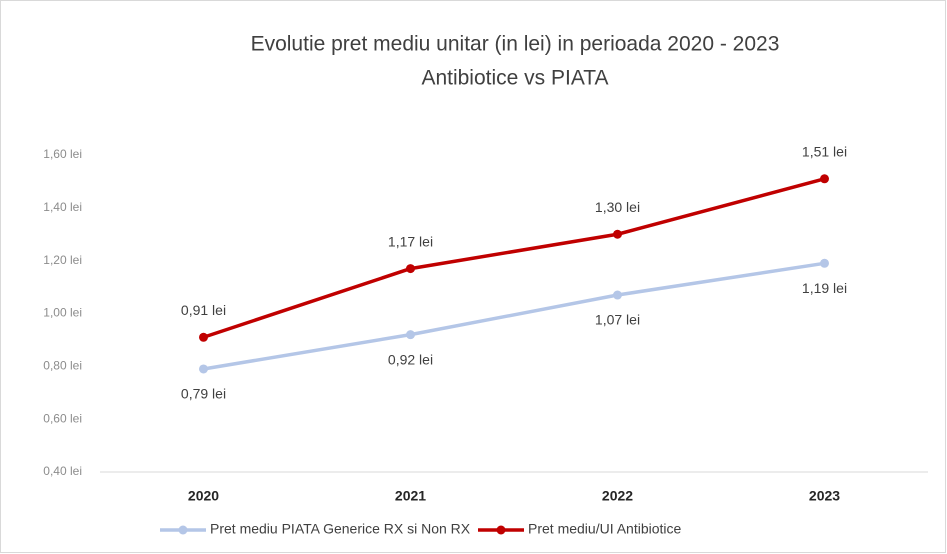 The image size is (947, 554). Describe the element at coordinates (410, 359) in the screenshot. I see `data-label: 0,92 lei` at that location.